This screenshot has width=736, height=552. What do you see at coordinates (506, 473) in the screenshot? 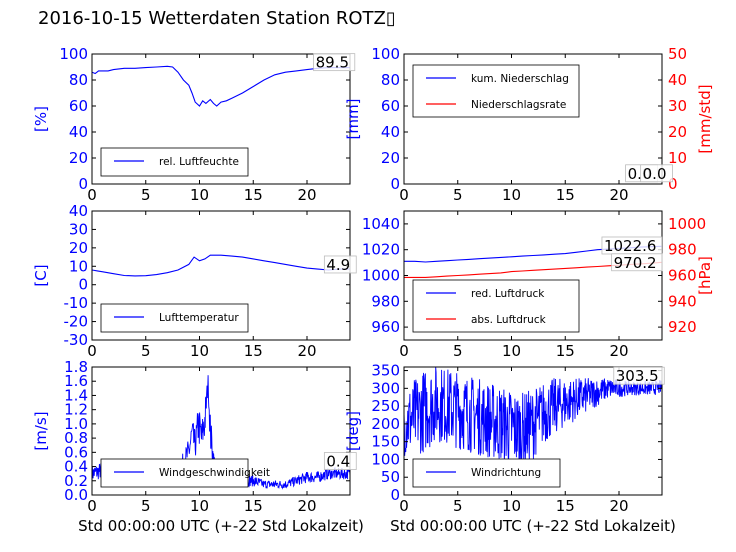
I see `legend-label: Windrichtung` at bounding box center [506, 473].